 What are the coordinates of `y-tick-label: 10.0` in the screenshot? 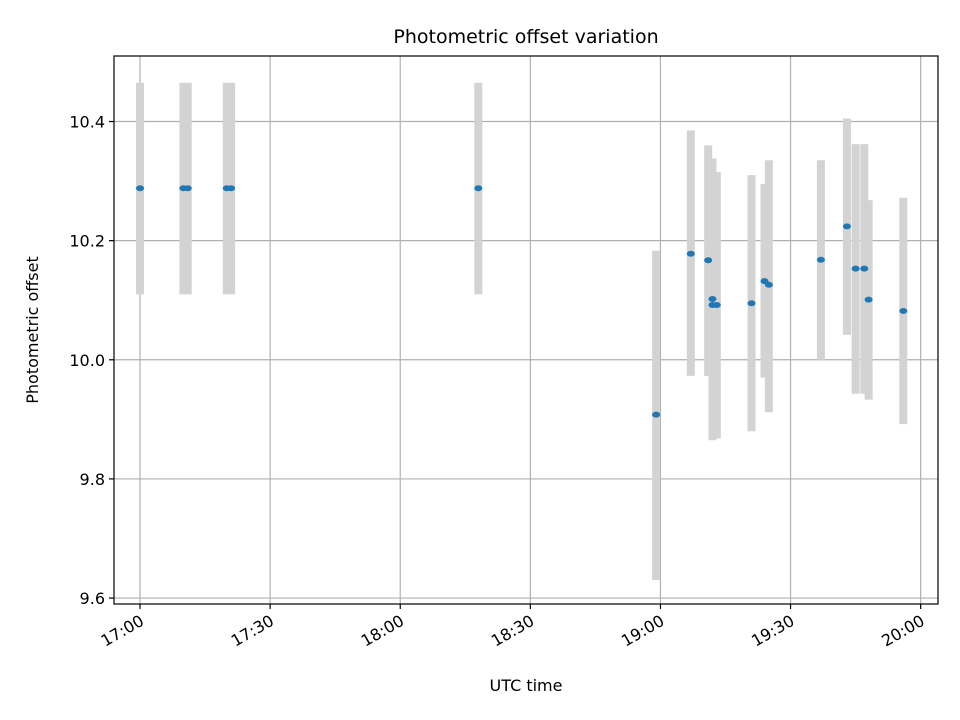 It's located at (87, 360).